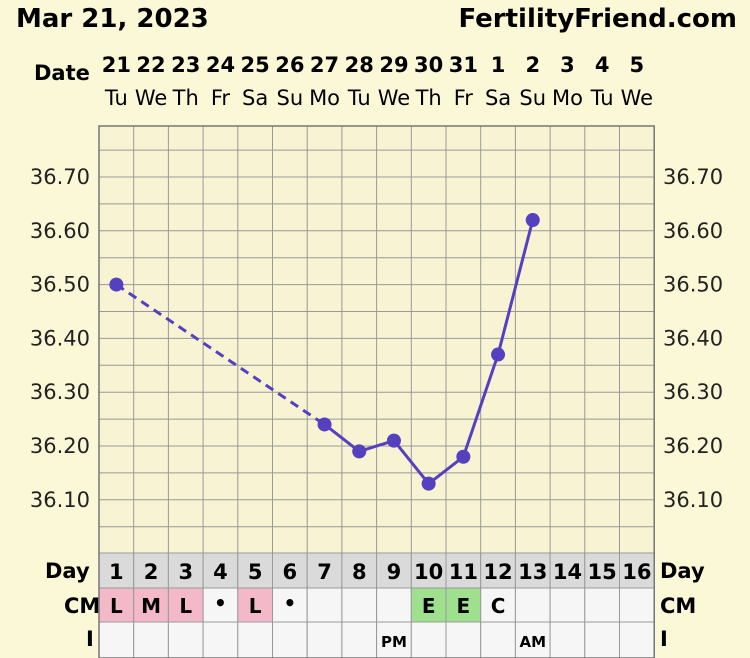 This screenshot has height=658, width=750. I want to click on cycle-day-number: 1, so click(116, 572).